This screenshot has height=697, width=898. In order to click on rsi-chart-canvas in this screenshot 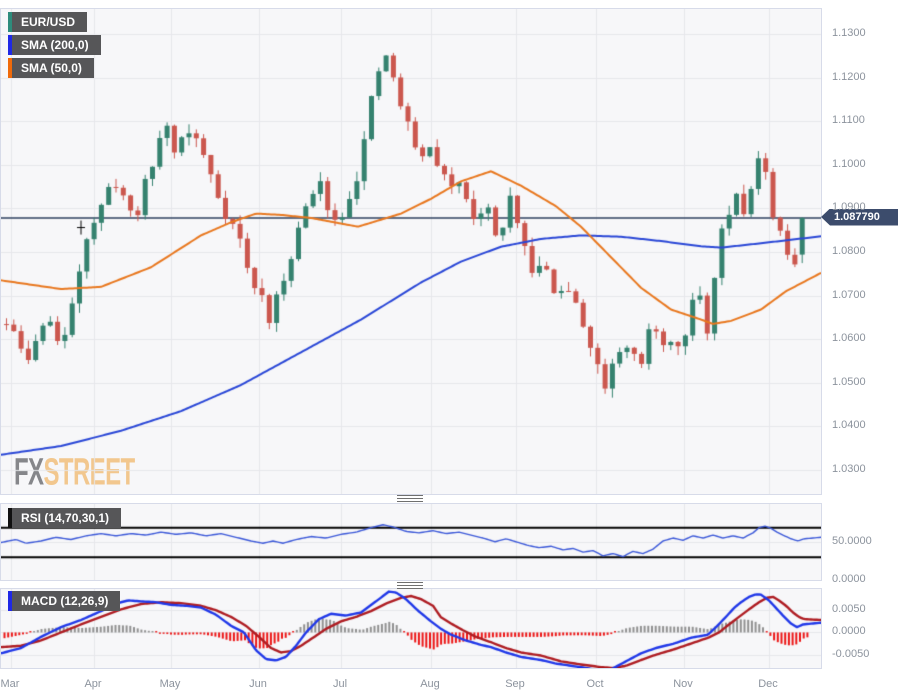, I will do `click(411, 542)`.